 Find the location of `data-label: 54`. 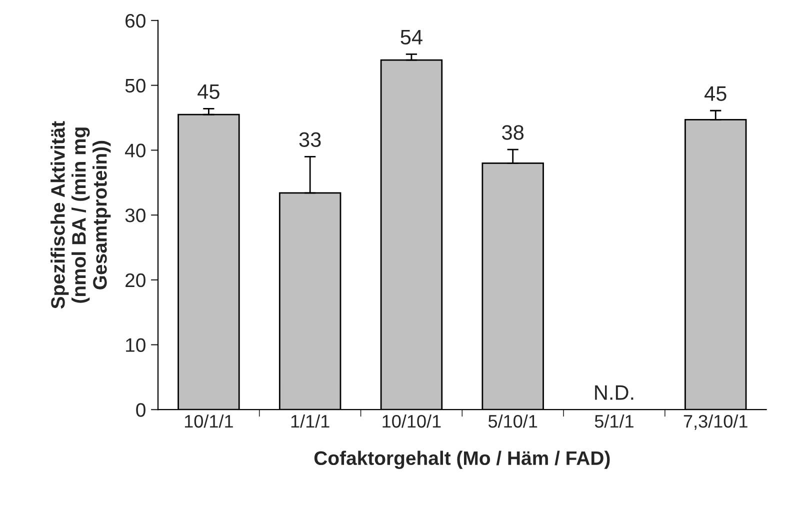

data-label: 54 is located at coordinates (411, 37).